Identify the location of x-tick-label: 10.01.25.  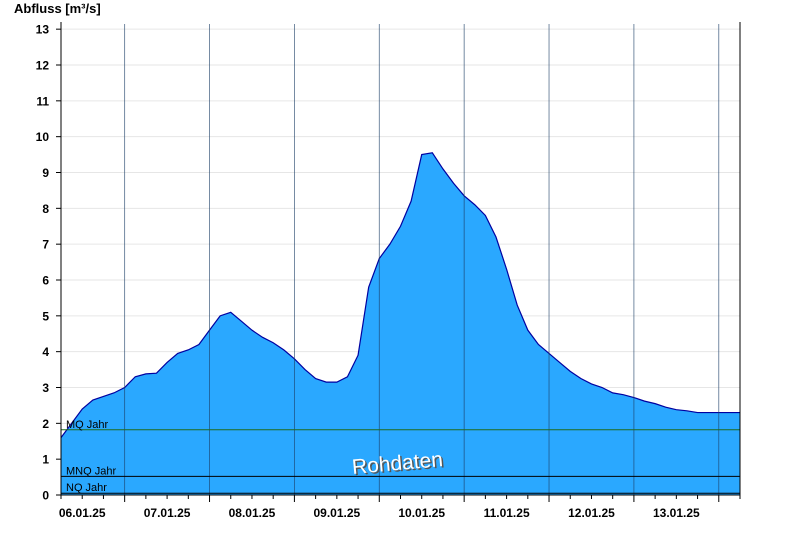
(421, 513).